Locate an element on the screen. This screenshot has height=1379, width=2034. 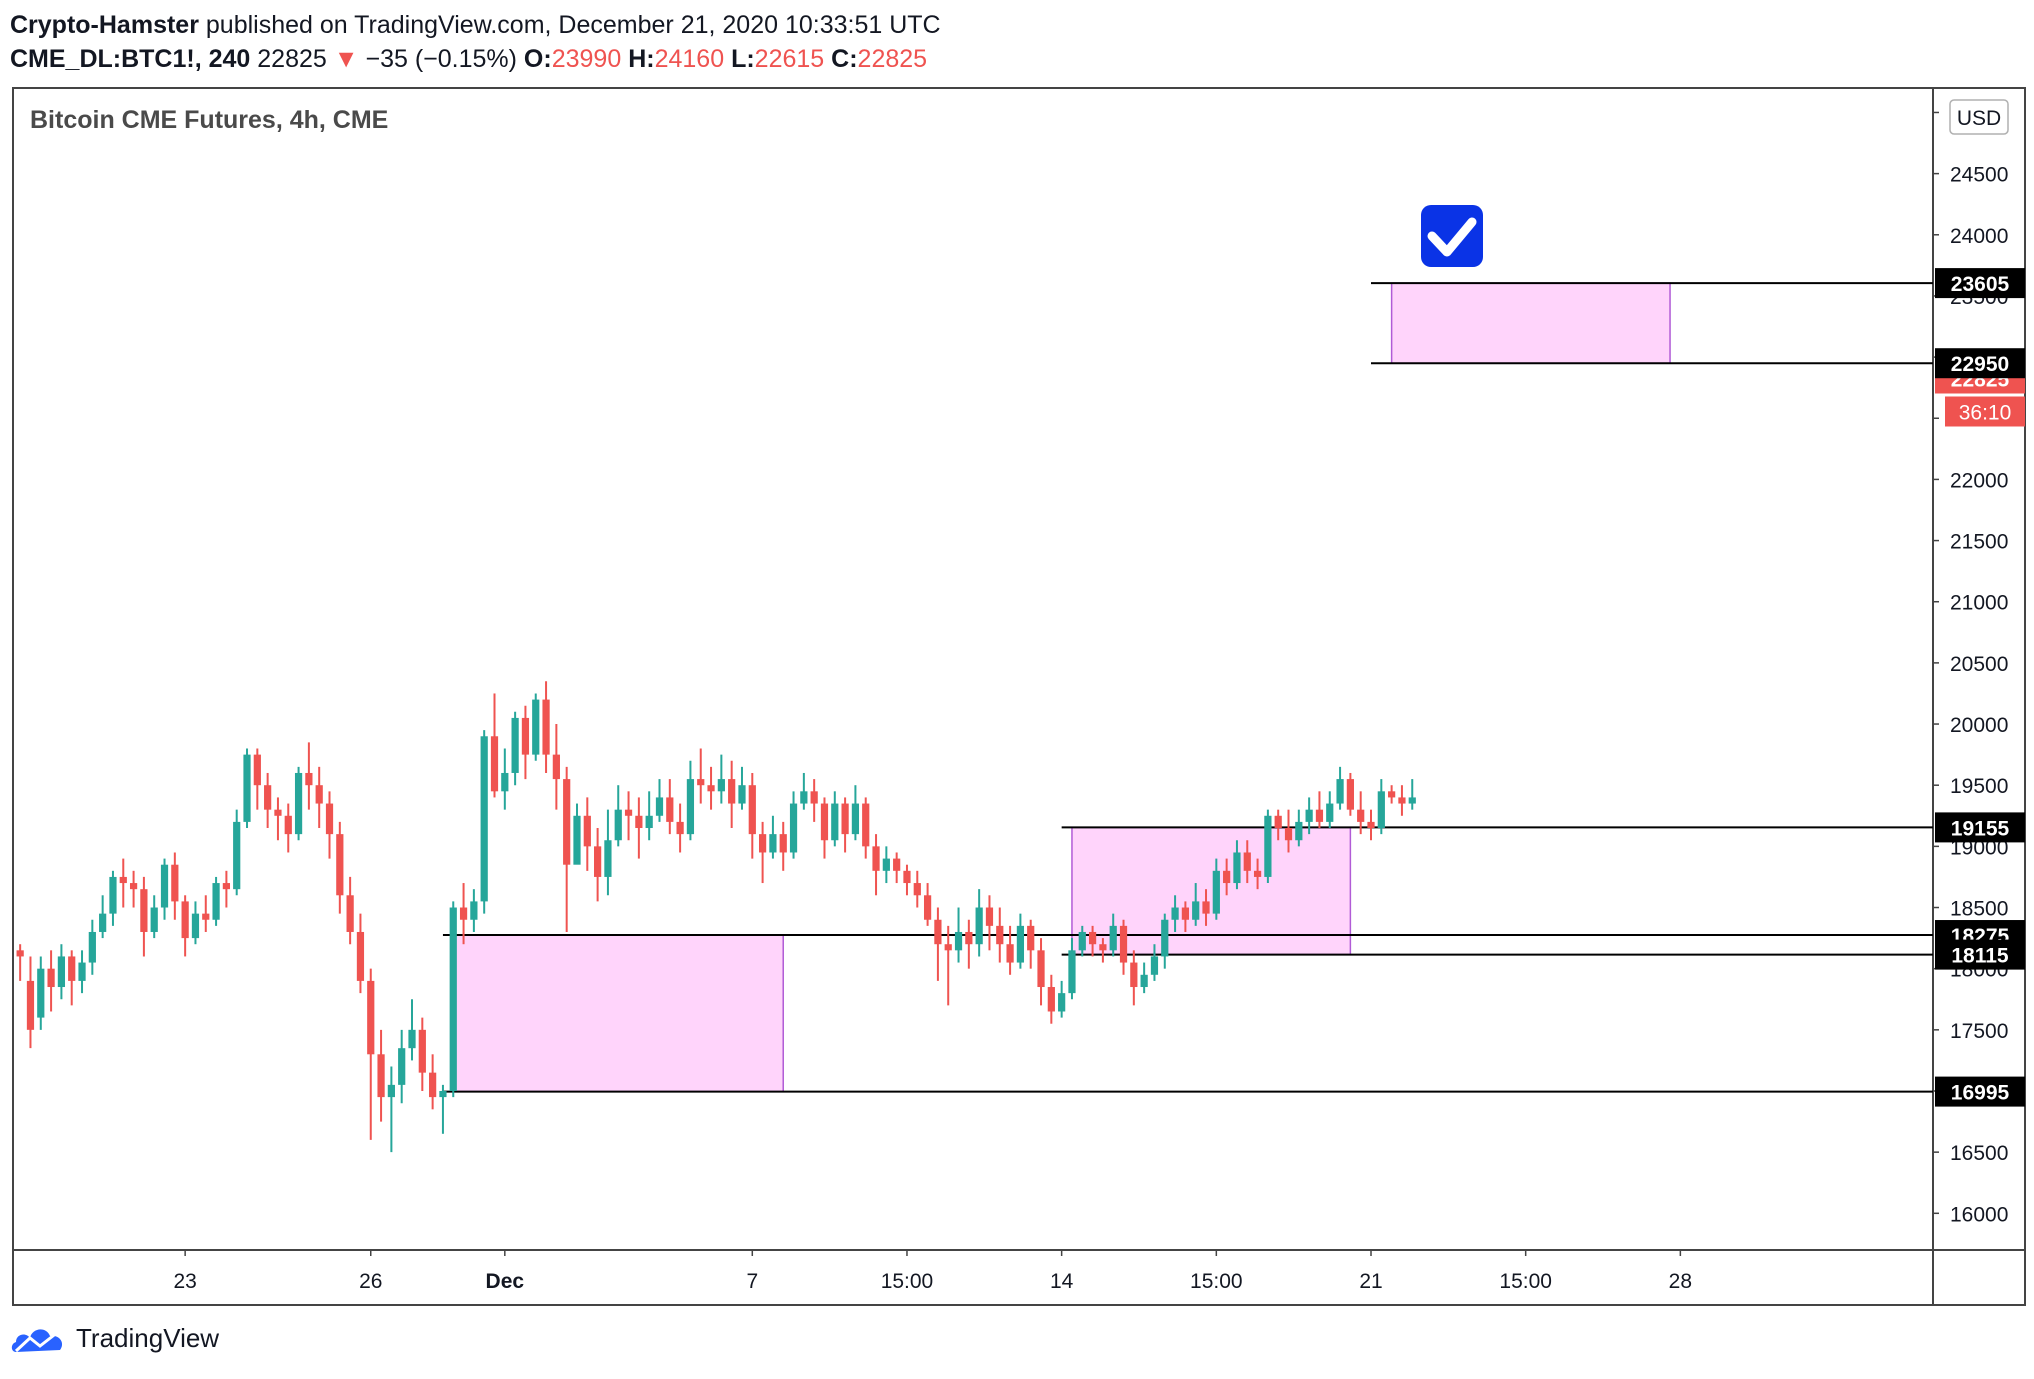
currency-button: USD is located at coordinates (1979, 117).